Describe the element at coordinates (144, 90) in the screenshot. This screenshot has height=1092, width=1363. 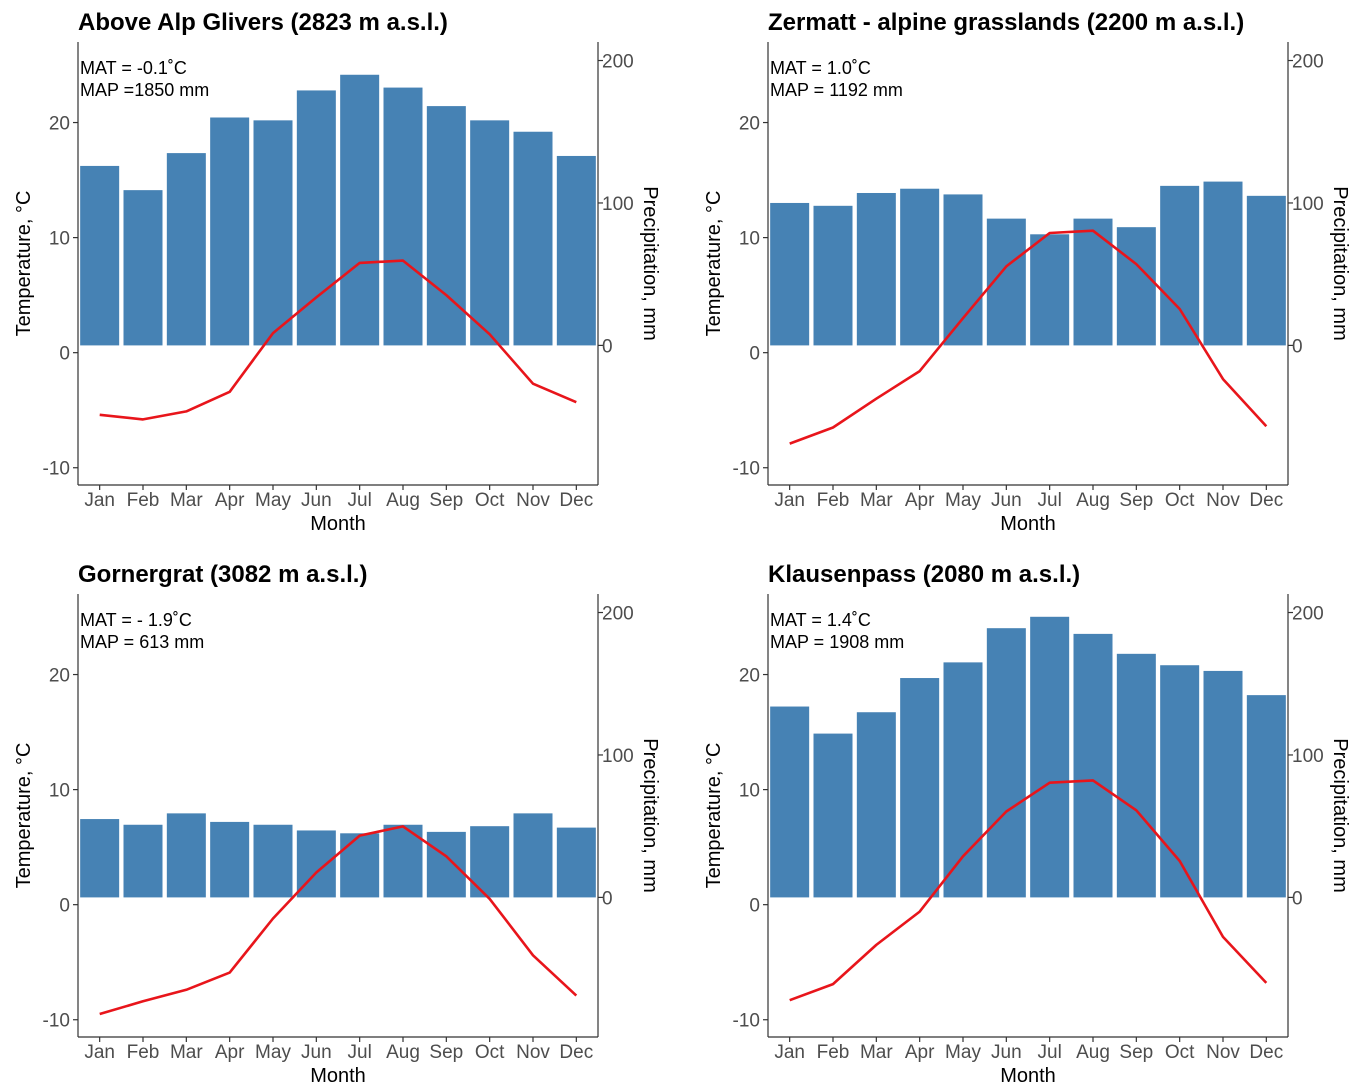
I see `annotation-map: MAP =1850 mm` at that location.